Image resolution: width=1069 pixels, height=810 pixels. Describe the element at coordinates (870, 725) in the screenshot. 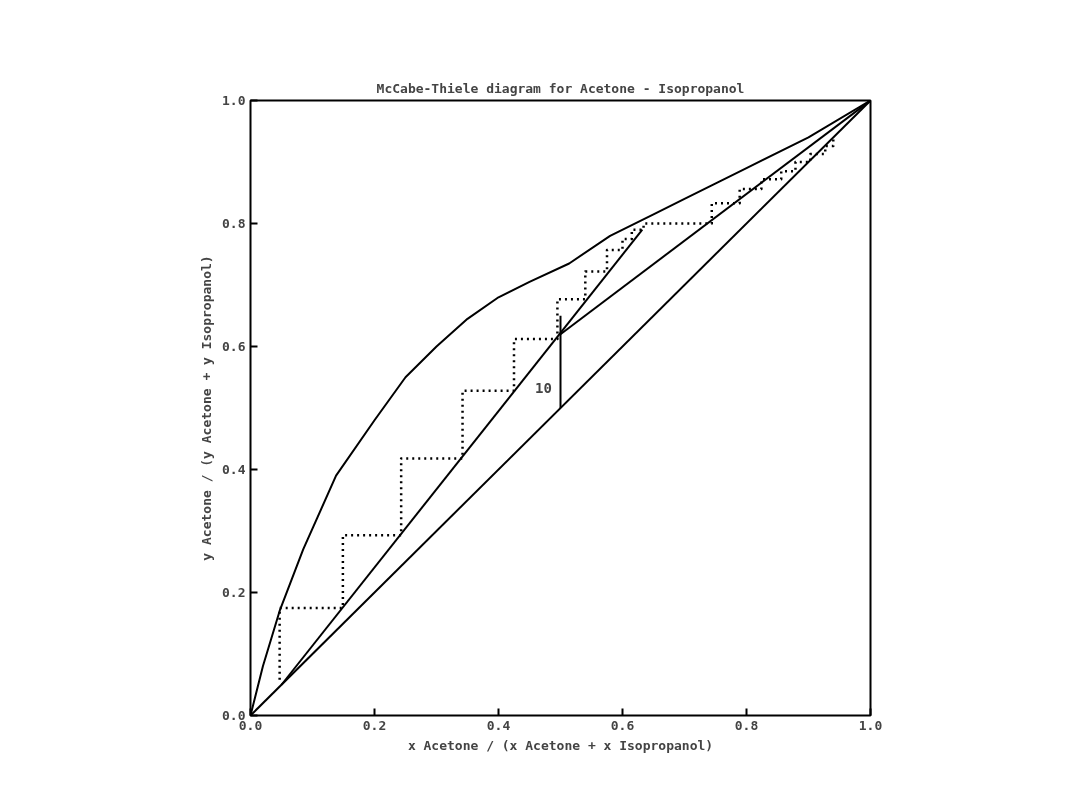

I see `x-tick-label: 1.0` at that location.